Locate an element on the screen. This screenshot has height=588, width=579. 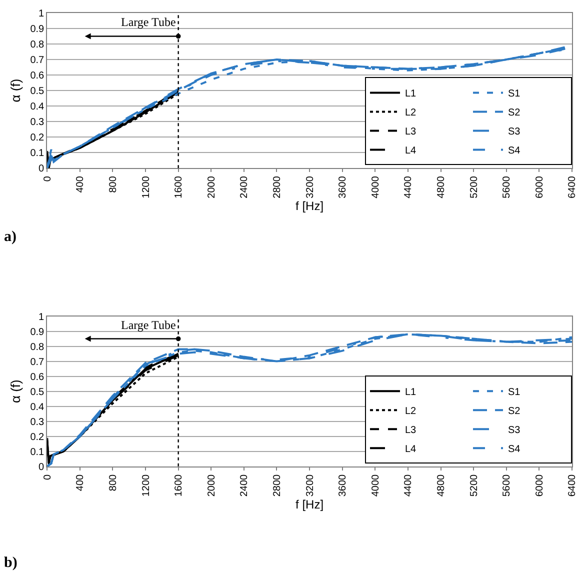
text: a) is located at coordinates (10, 237).